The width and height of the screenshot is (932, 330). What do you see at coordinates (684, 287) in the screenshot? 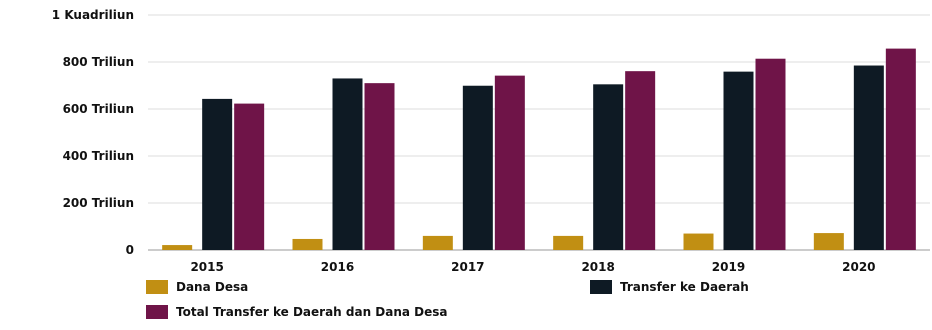
I see `legend-label: Transfer ke Daerah` at bounding box center [684, 287].